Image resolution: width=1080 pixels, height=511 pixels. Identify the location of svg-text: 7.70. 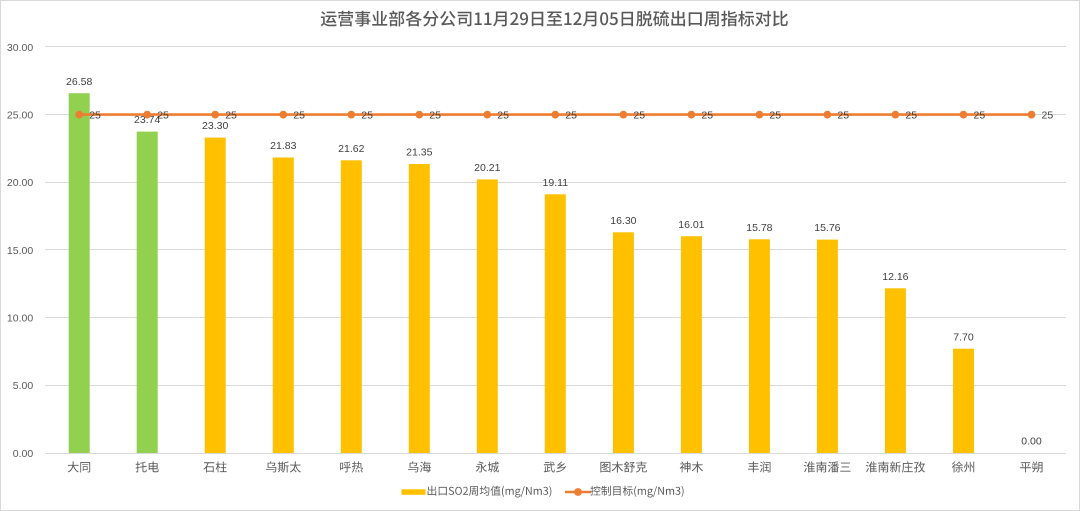
(963, 337).